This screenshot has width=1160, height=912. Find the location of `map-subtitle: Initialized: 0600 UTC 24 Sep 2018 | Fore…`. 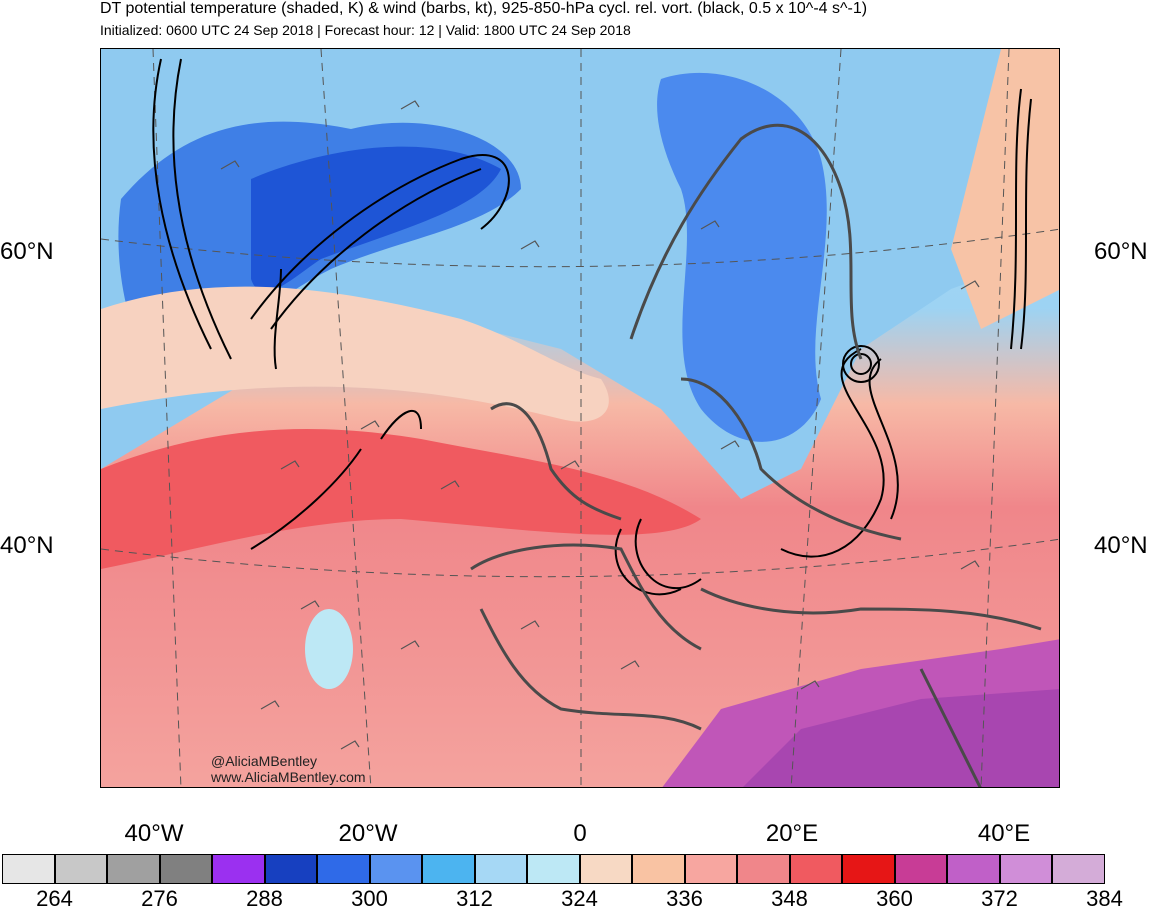

map-subtitle: Initialized: 0600 UTC 24 Sep 2018 | Fore… is located at coordinates (365, 30).